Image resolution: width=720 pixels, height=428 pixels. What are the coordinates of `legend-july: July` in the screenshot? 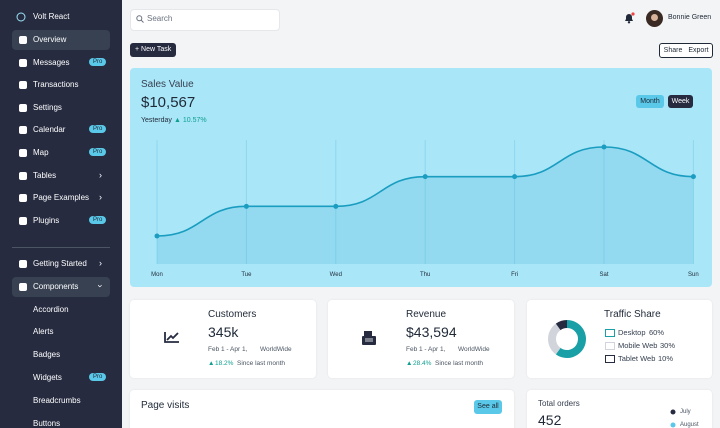 It's located at (685, 412).